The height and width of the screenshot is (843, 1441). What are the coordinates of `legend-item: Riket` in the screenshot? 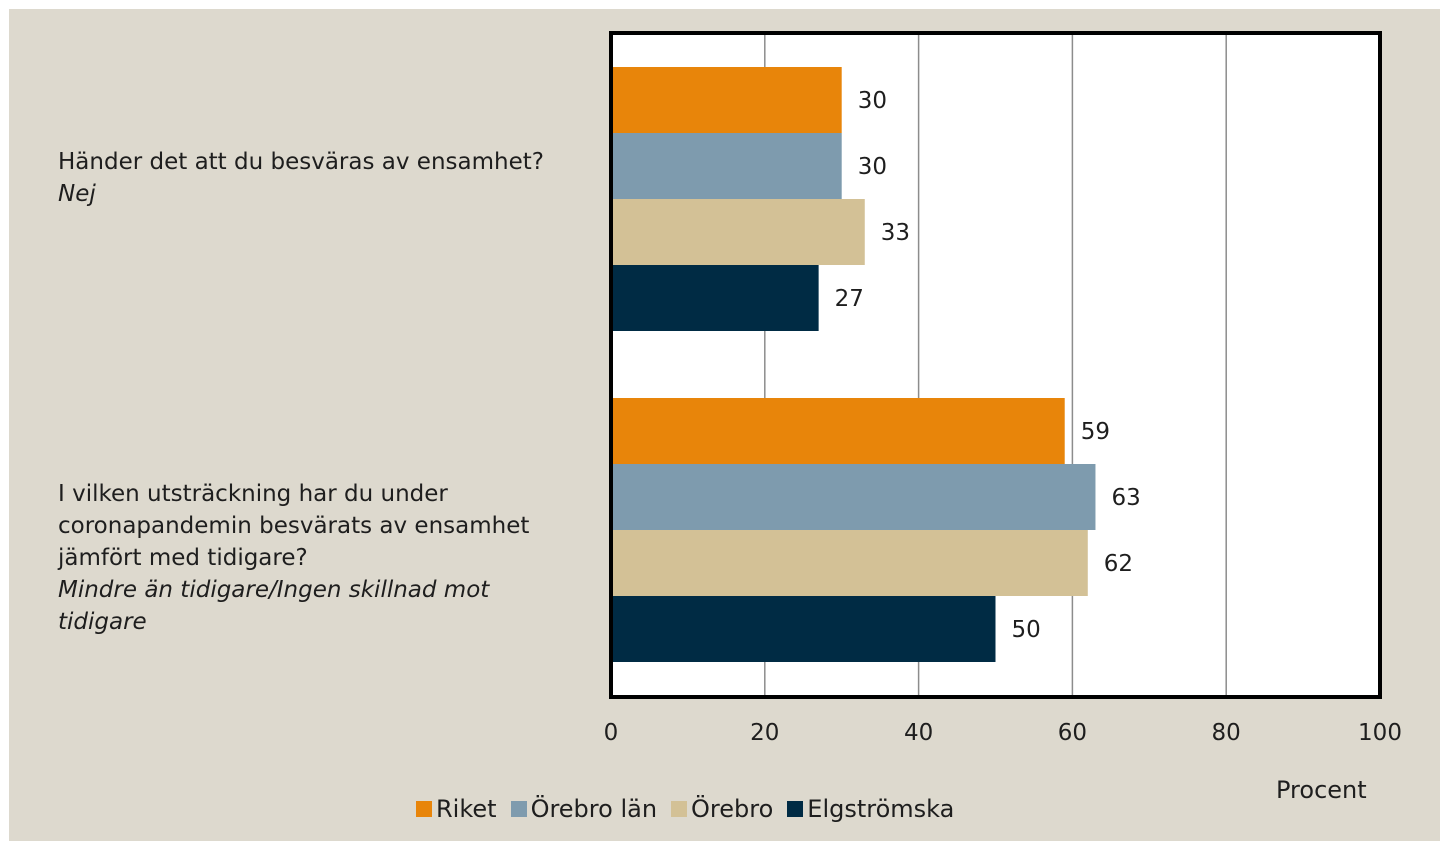 It's located at (456, 809).